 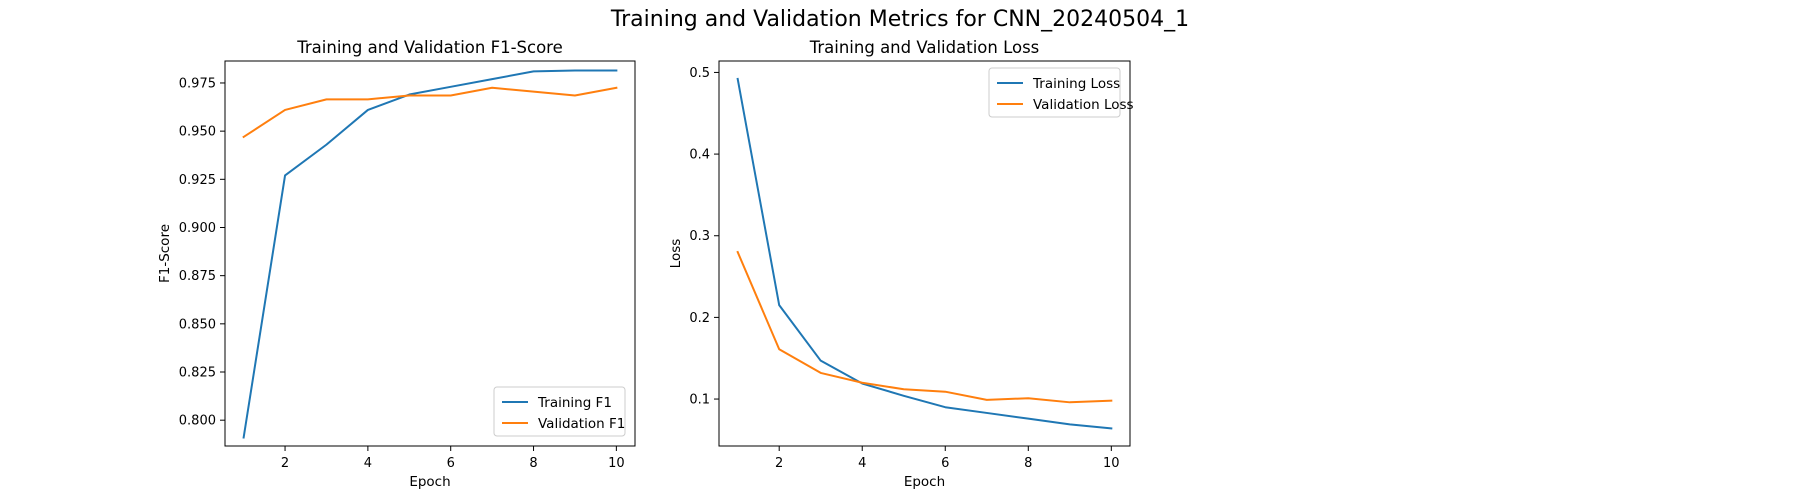 What do you see at coordinates (616, 463) in the screenshot?
I see `f1-x-tick-label: 10` at bounding box center [616, 463].